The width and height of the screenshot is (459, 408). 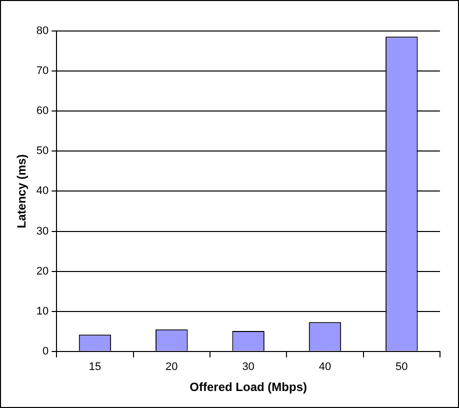 What do you see at coordinates (21, 191) in the screenshot?
I see `y-axis-title: Latency (ms)` at bounding box center [21, 191].